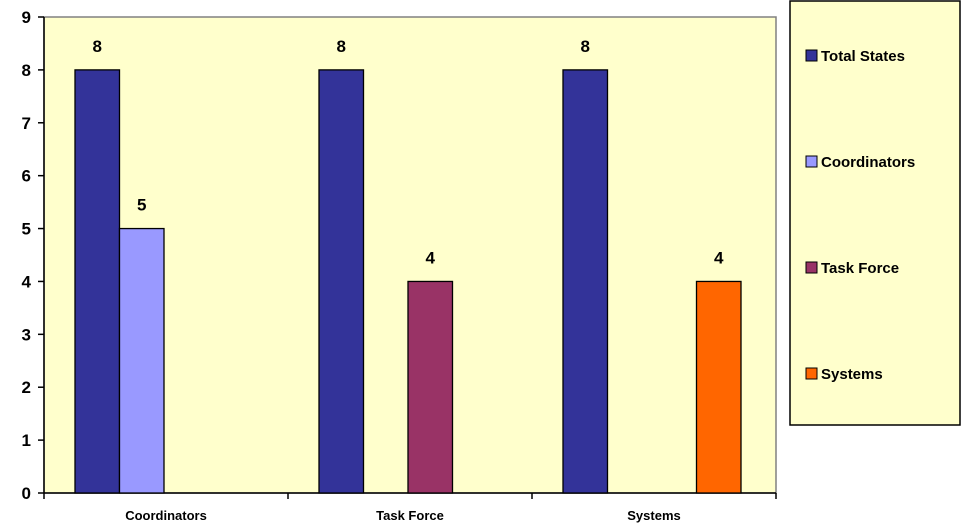 This screenshot has height=531, width=962. I want to click on x-tick-label: Systems, so click(653, 515).